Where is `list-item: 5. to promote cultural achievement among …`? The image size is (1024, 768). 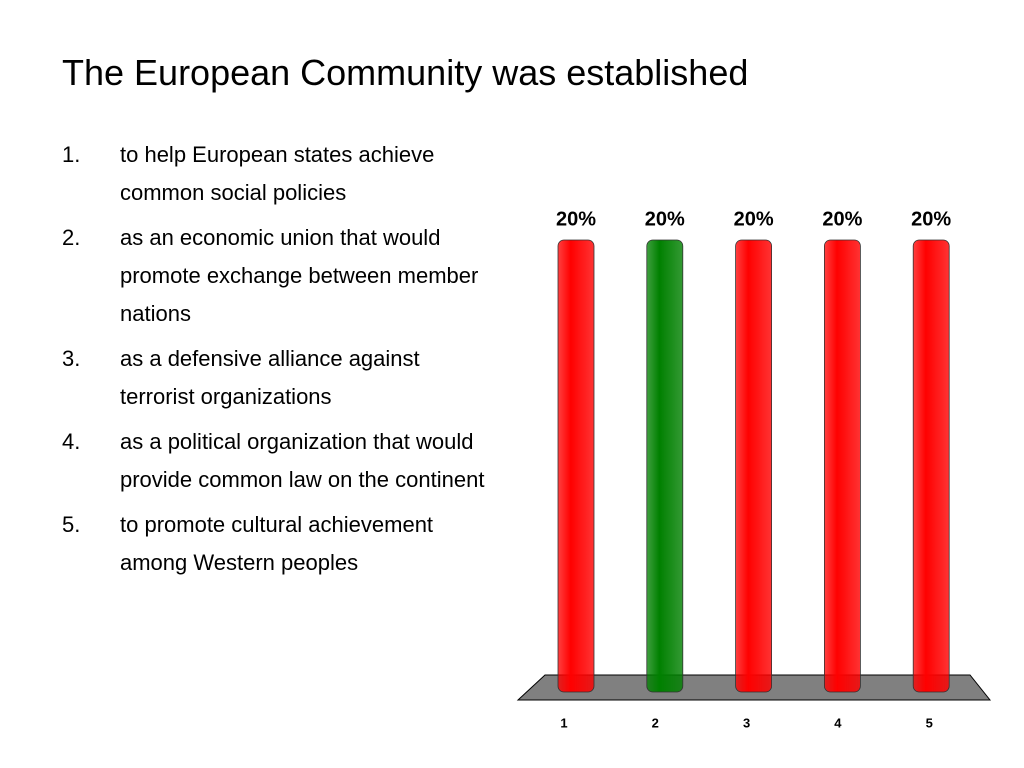 list-item: 5. to promote cultural achievement among … is located at coordinates (282, 544).